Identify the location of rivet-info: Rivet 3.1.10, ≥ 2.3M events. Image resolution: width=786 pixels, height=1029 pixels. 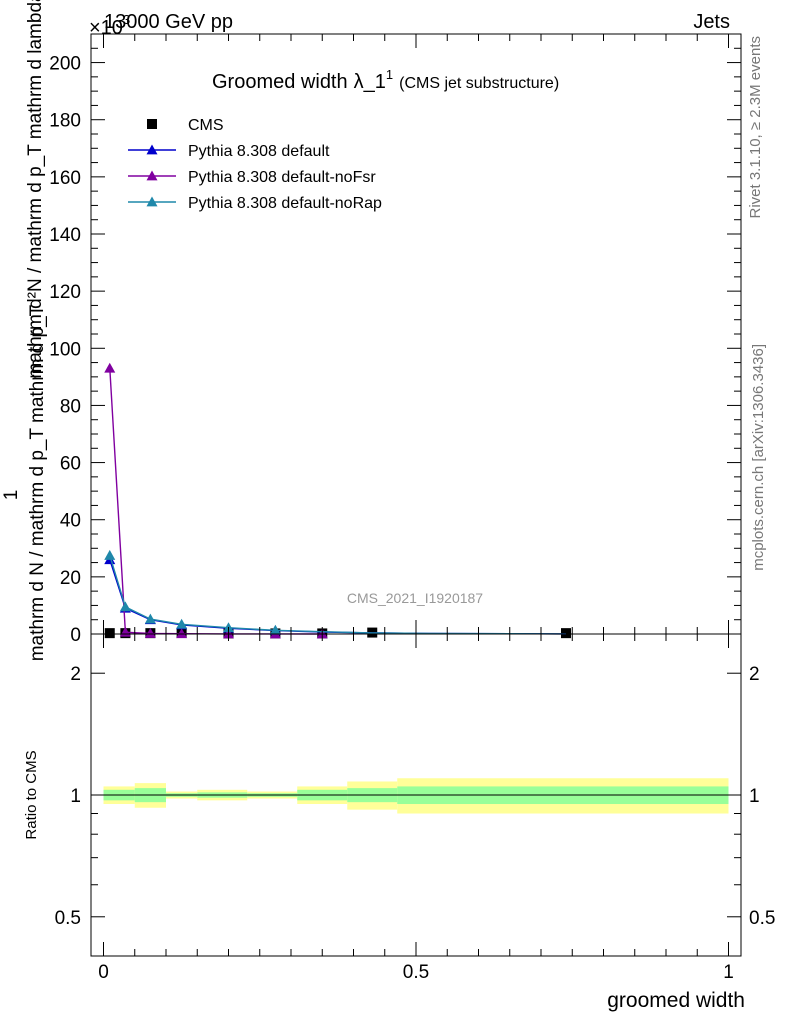
(755, 127).